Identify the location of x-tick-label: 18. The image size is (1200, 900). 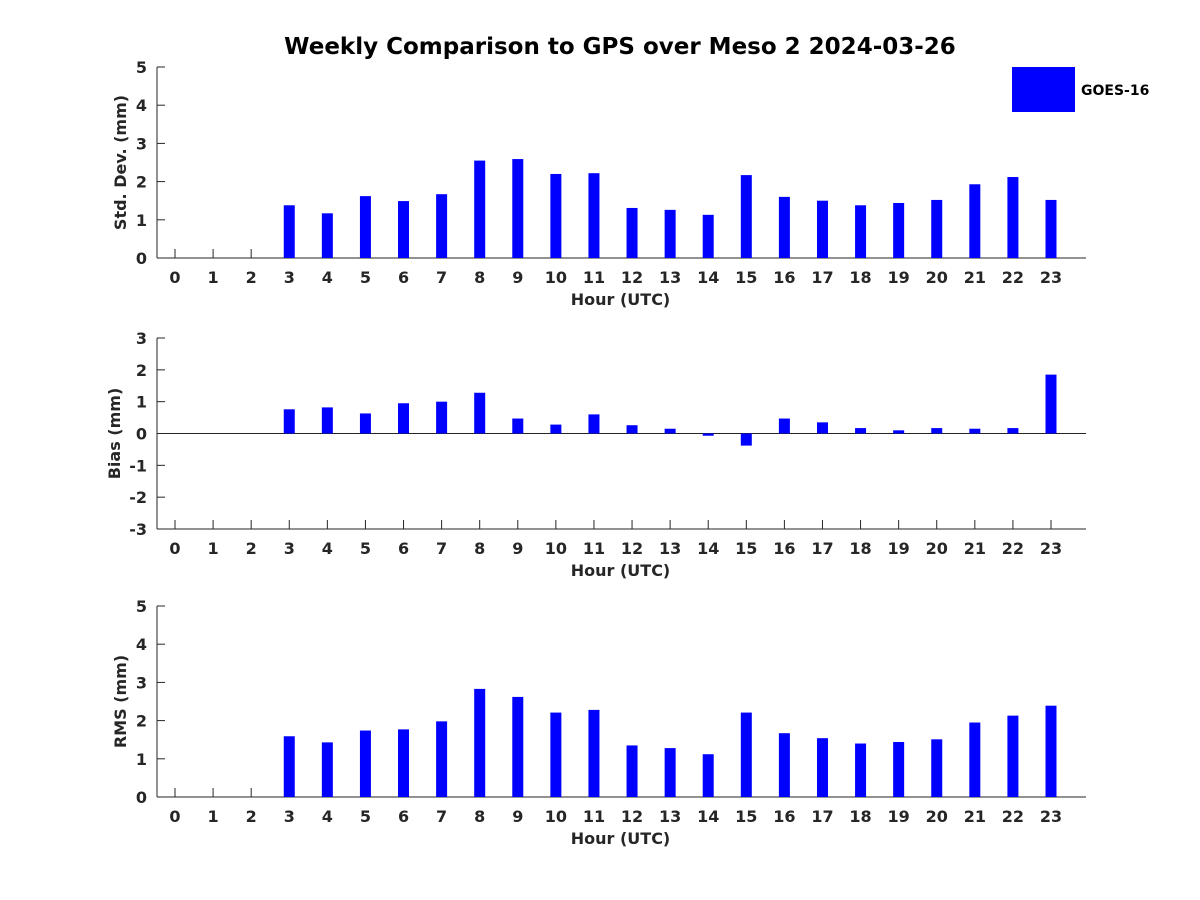
(860, 277).